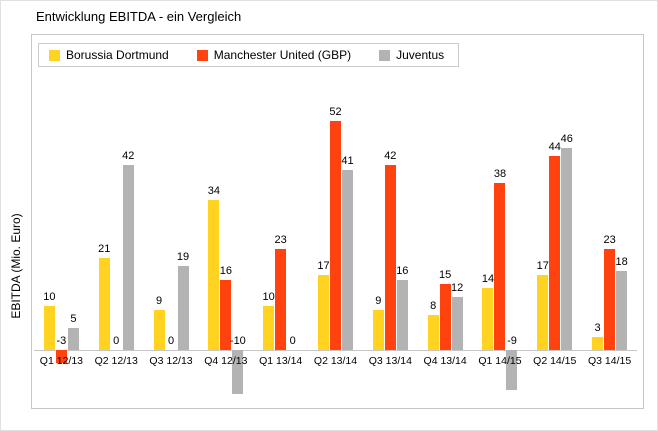  Describe the element at coordinates (621, 262) in the screenshot. I see `data-label: 18` at that location.